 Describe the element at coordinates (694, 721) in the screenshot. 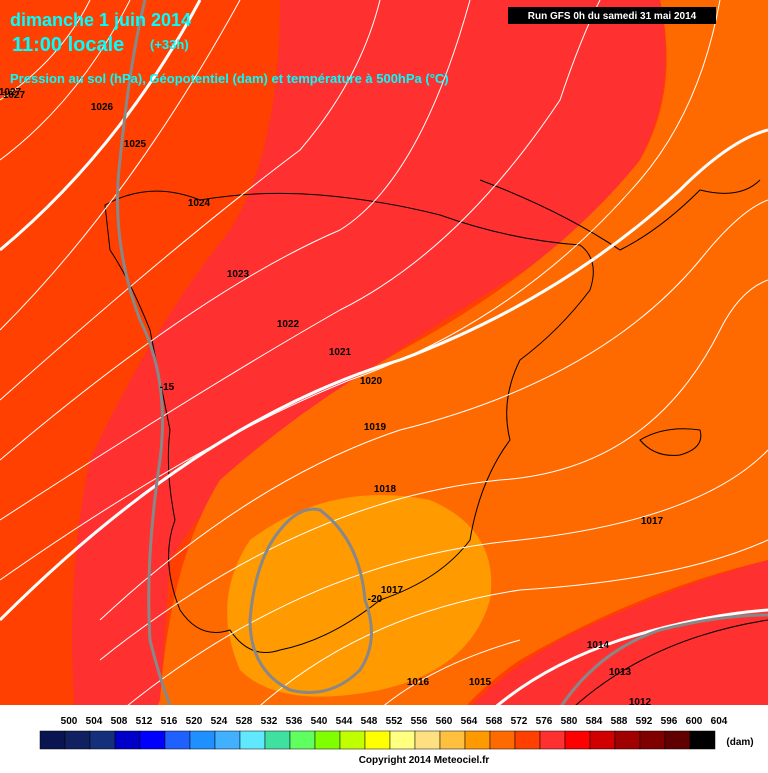

I see `legend-value: 600` at that location.